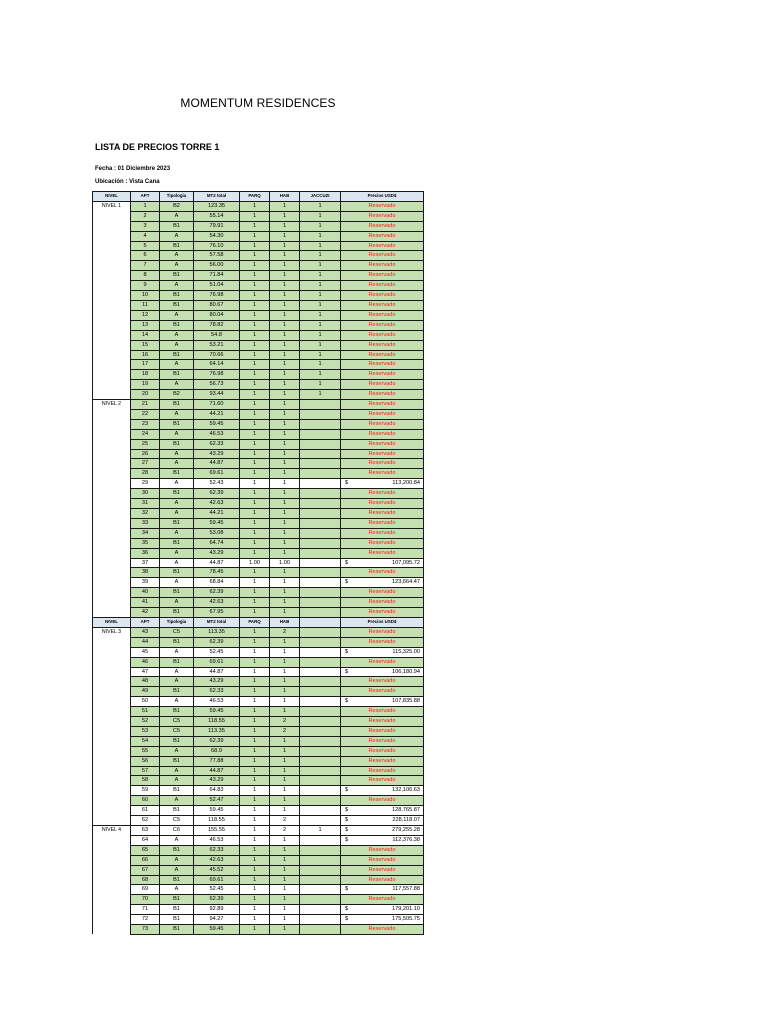  What do you see at coordinates (145, 335) in the screenshot?
I see `apt-cell: 14` at bounding box center [145, 335].